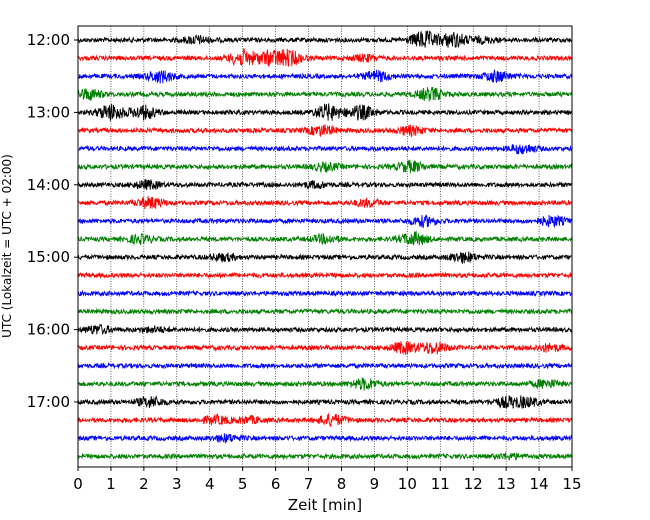 Image resolution: width=650 pixels, height=520 pixels. What do you see at coordinates (48, 185) in the screenshot?
I see `y-tick-label: 14:00` at bounding box center [48, 185].